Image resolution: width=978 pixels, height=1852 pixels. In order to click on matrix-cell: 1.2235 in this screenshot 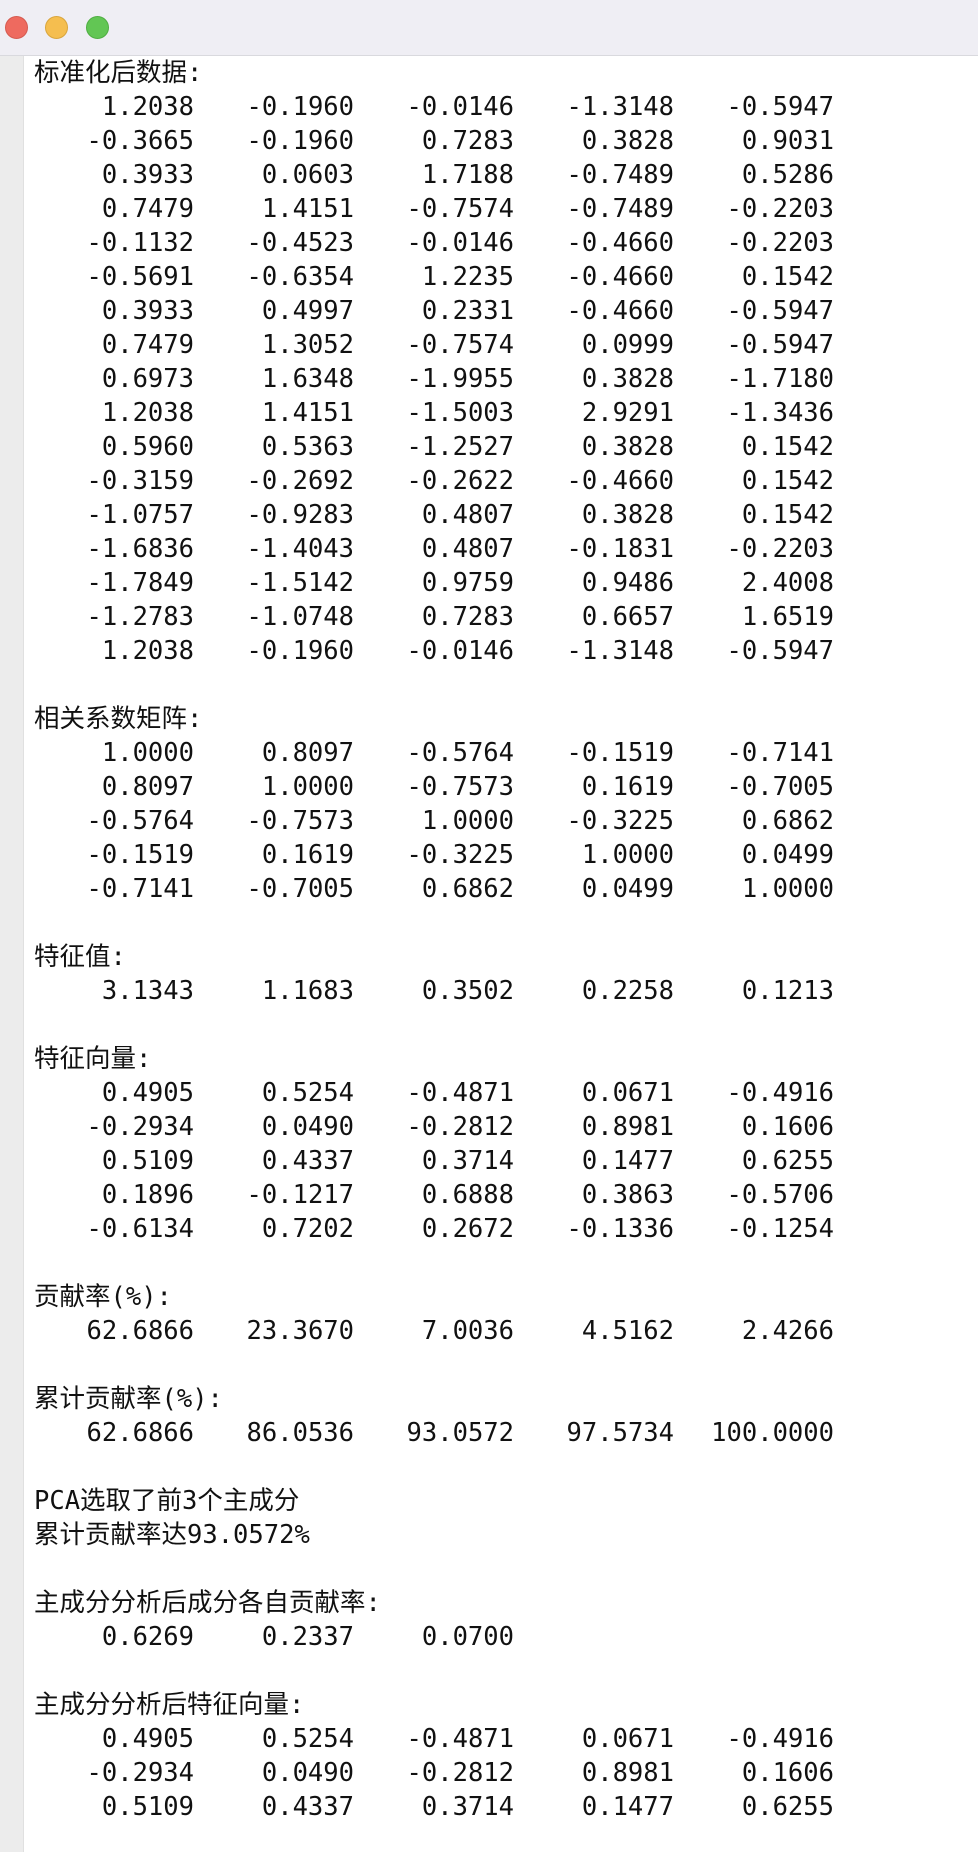, I will do `click(467, 277)`.